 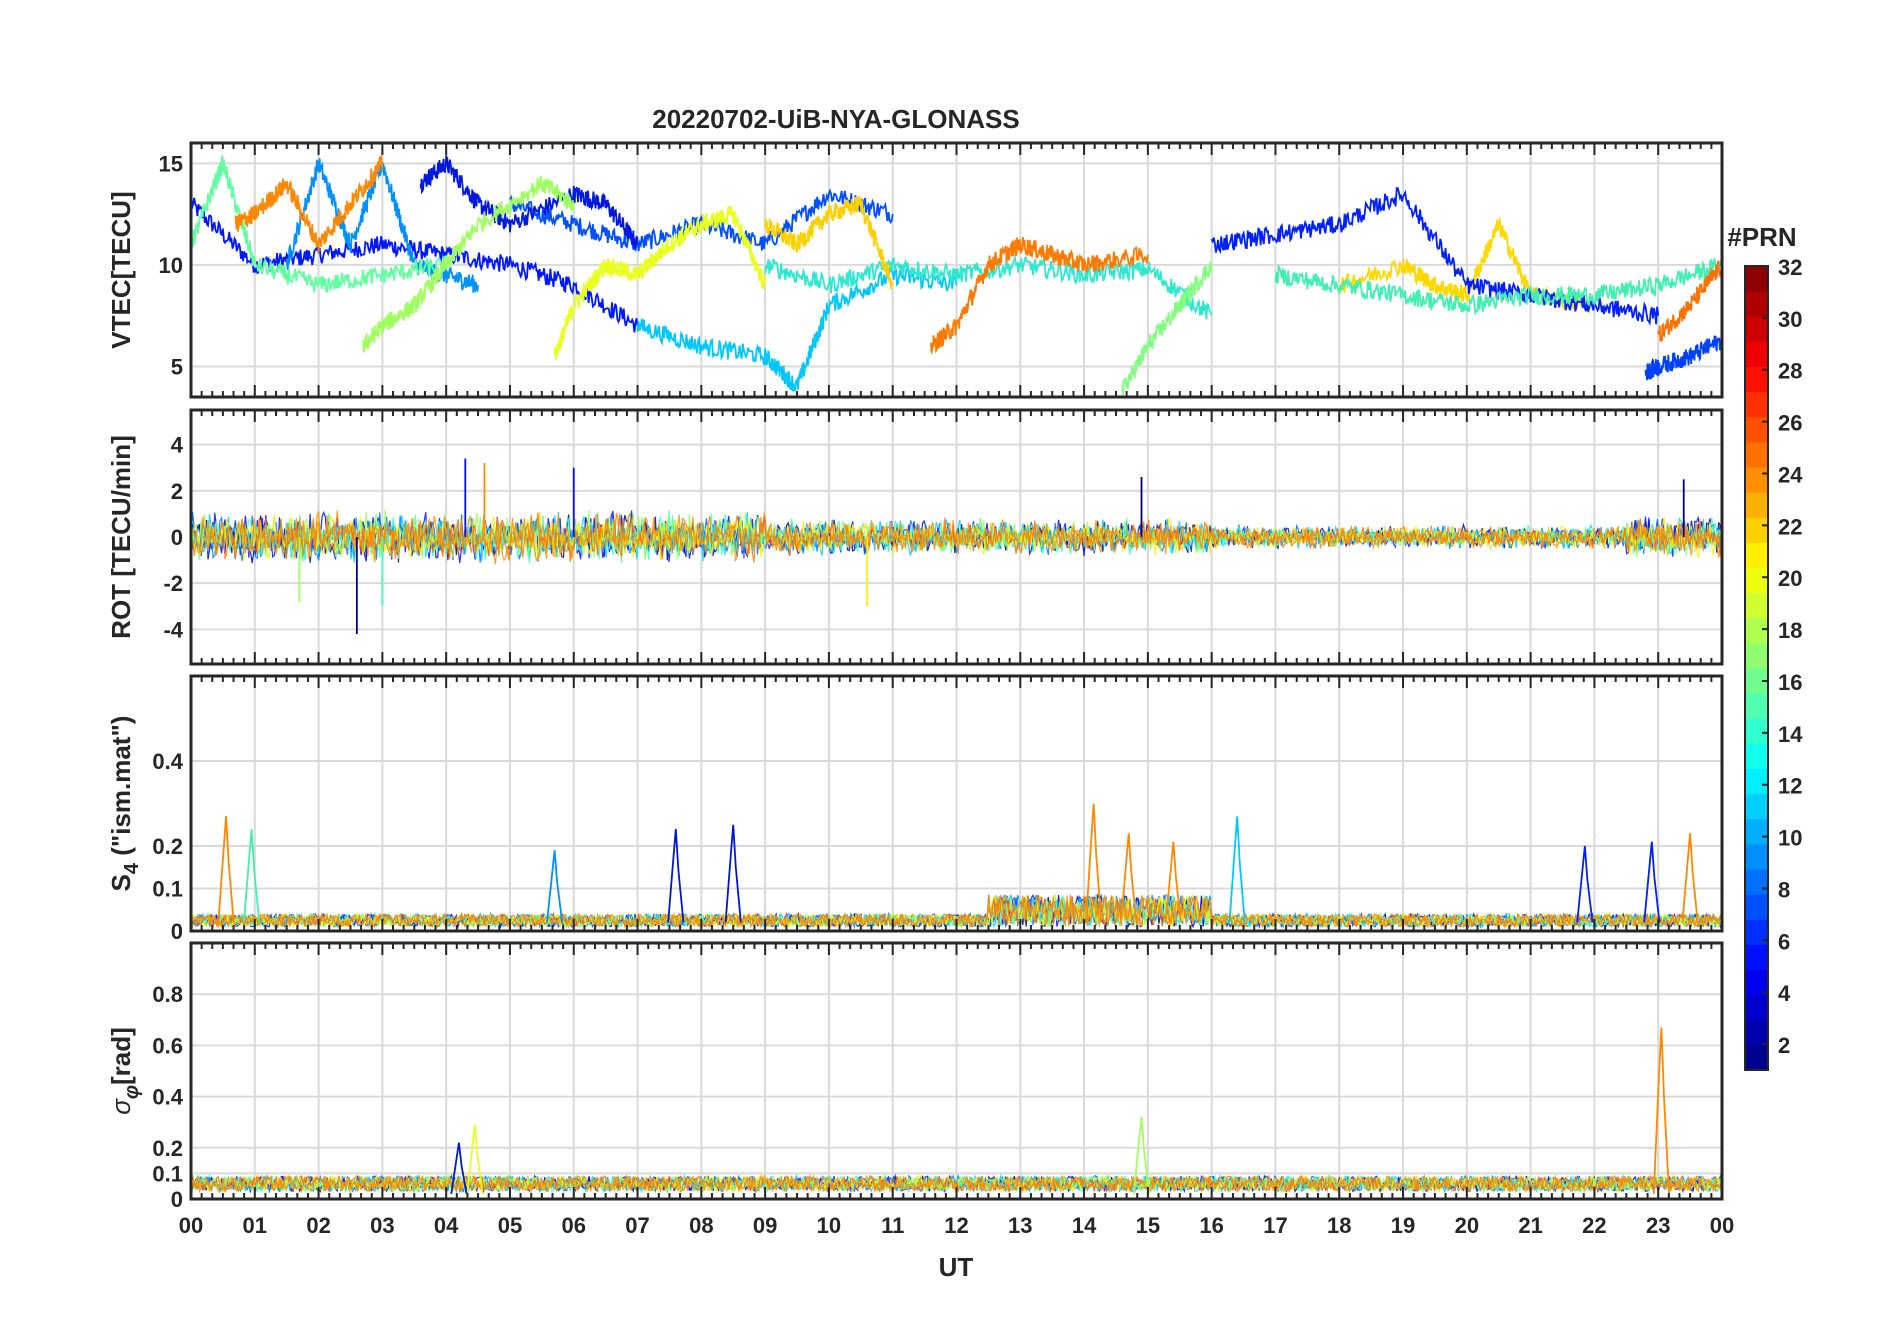 I want to click on colorbar-tick-label: 2, so click(x=1784, y=1045).